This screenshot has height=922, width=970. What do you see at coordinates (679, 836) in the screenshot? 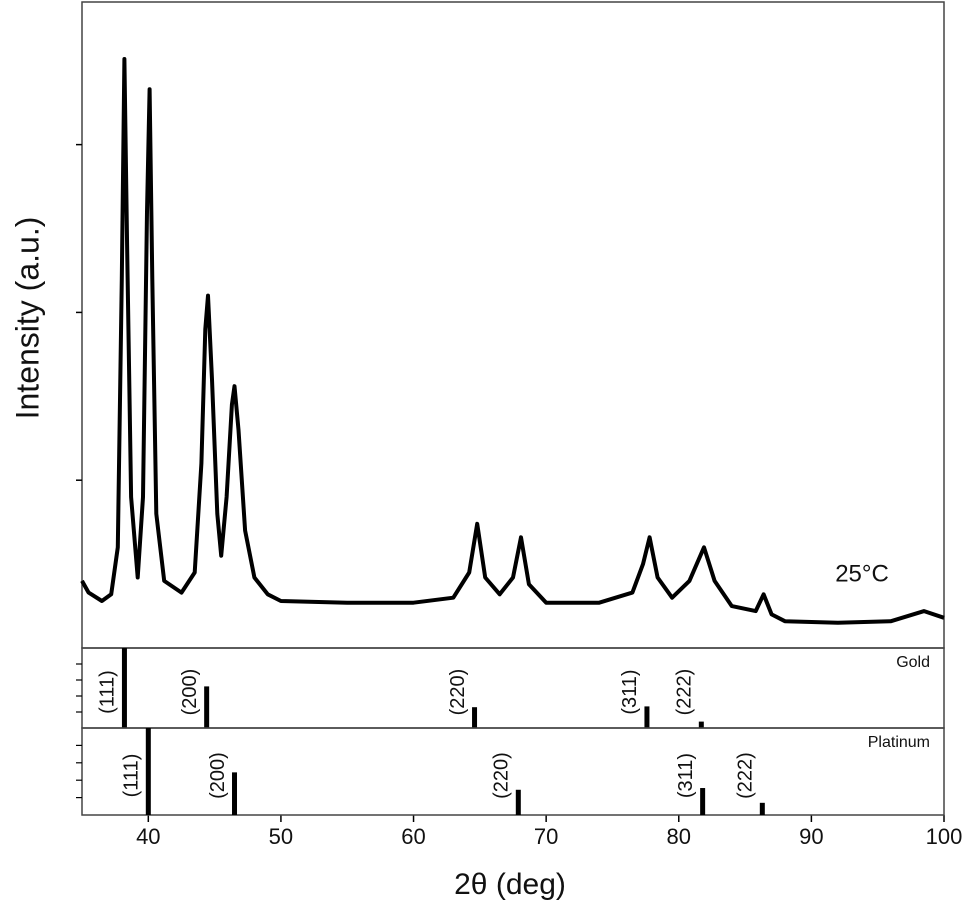
I see `x-tick-label: 80` at bounding box center [679, 836].